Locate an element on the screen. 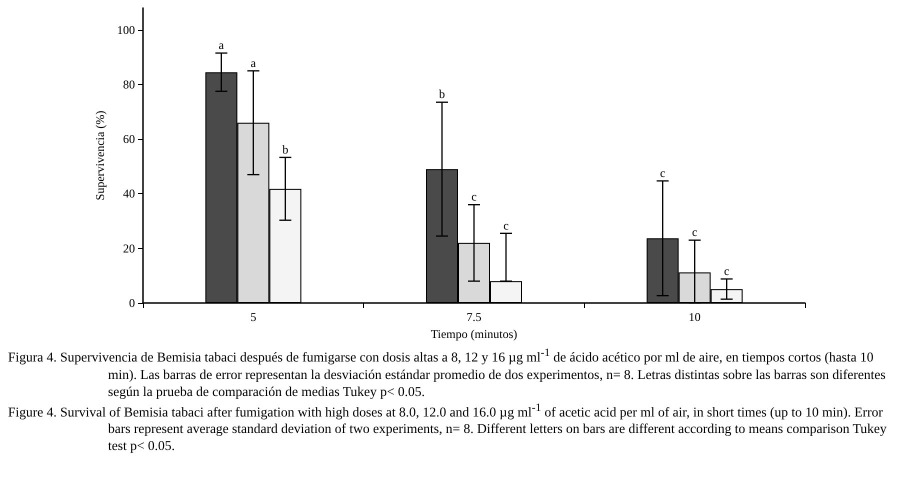 The height and width of the screenshot is (482, 900). text: Figura 4. Supervivencia de Bemisia tabaci después de fumigarse con dosis altas a 8, 12 y 16 µg ml$^{-1}$ de ácido acético por ml de aire, en tiempos cortos (hasta 10 min). Las barras de error representan la desviación estándar promedio de dos experimentos, n= 8. Letras distintas sobre las barras son diferentes según la prueba de comparación de medias Tukey p< 0.05. is located at coordinates (447, 373).